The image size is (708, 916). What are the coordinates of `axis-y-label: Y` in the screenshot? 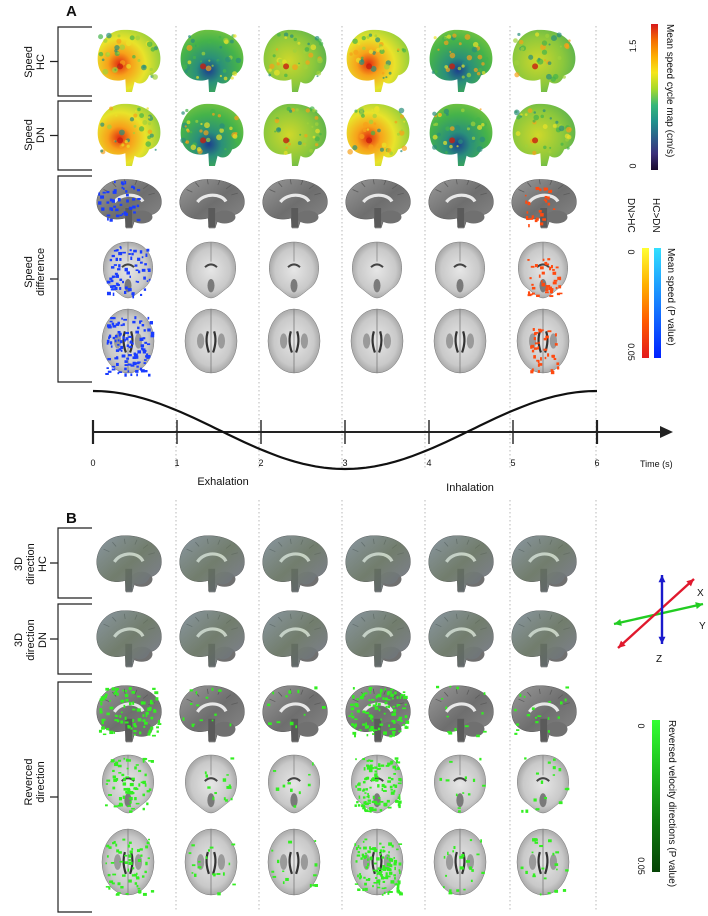 It's located at (702, 626).